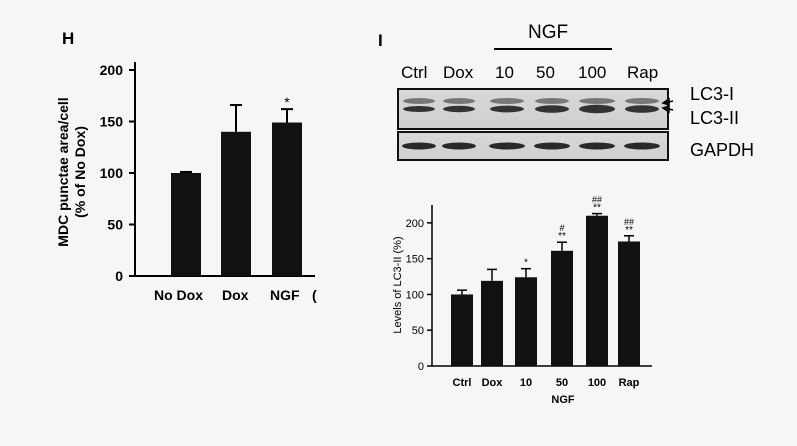 This screenshot has width=797, height=446. I want to click on x-tick-label: Rap, so click(629, 383).